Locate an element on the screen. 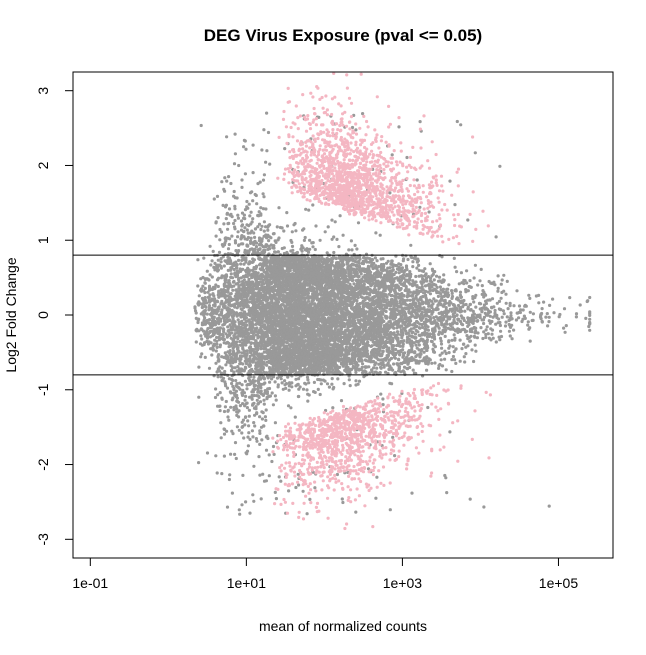 Image resolution: width=646 pixels, height=655 pixels. chart-title: DEG Virus Exposure (pval <= 0.05) is located at coordinates (343, 35).